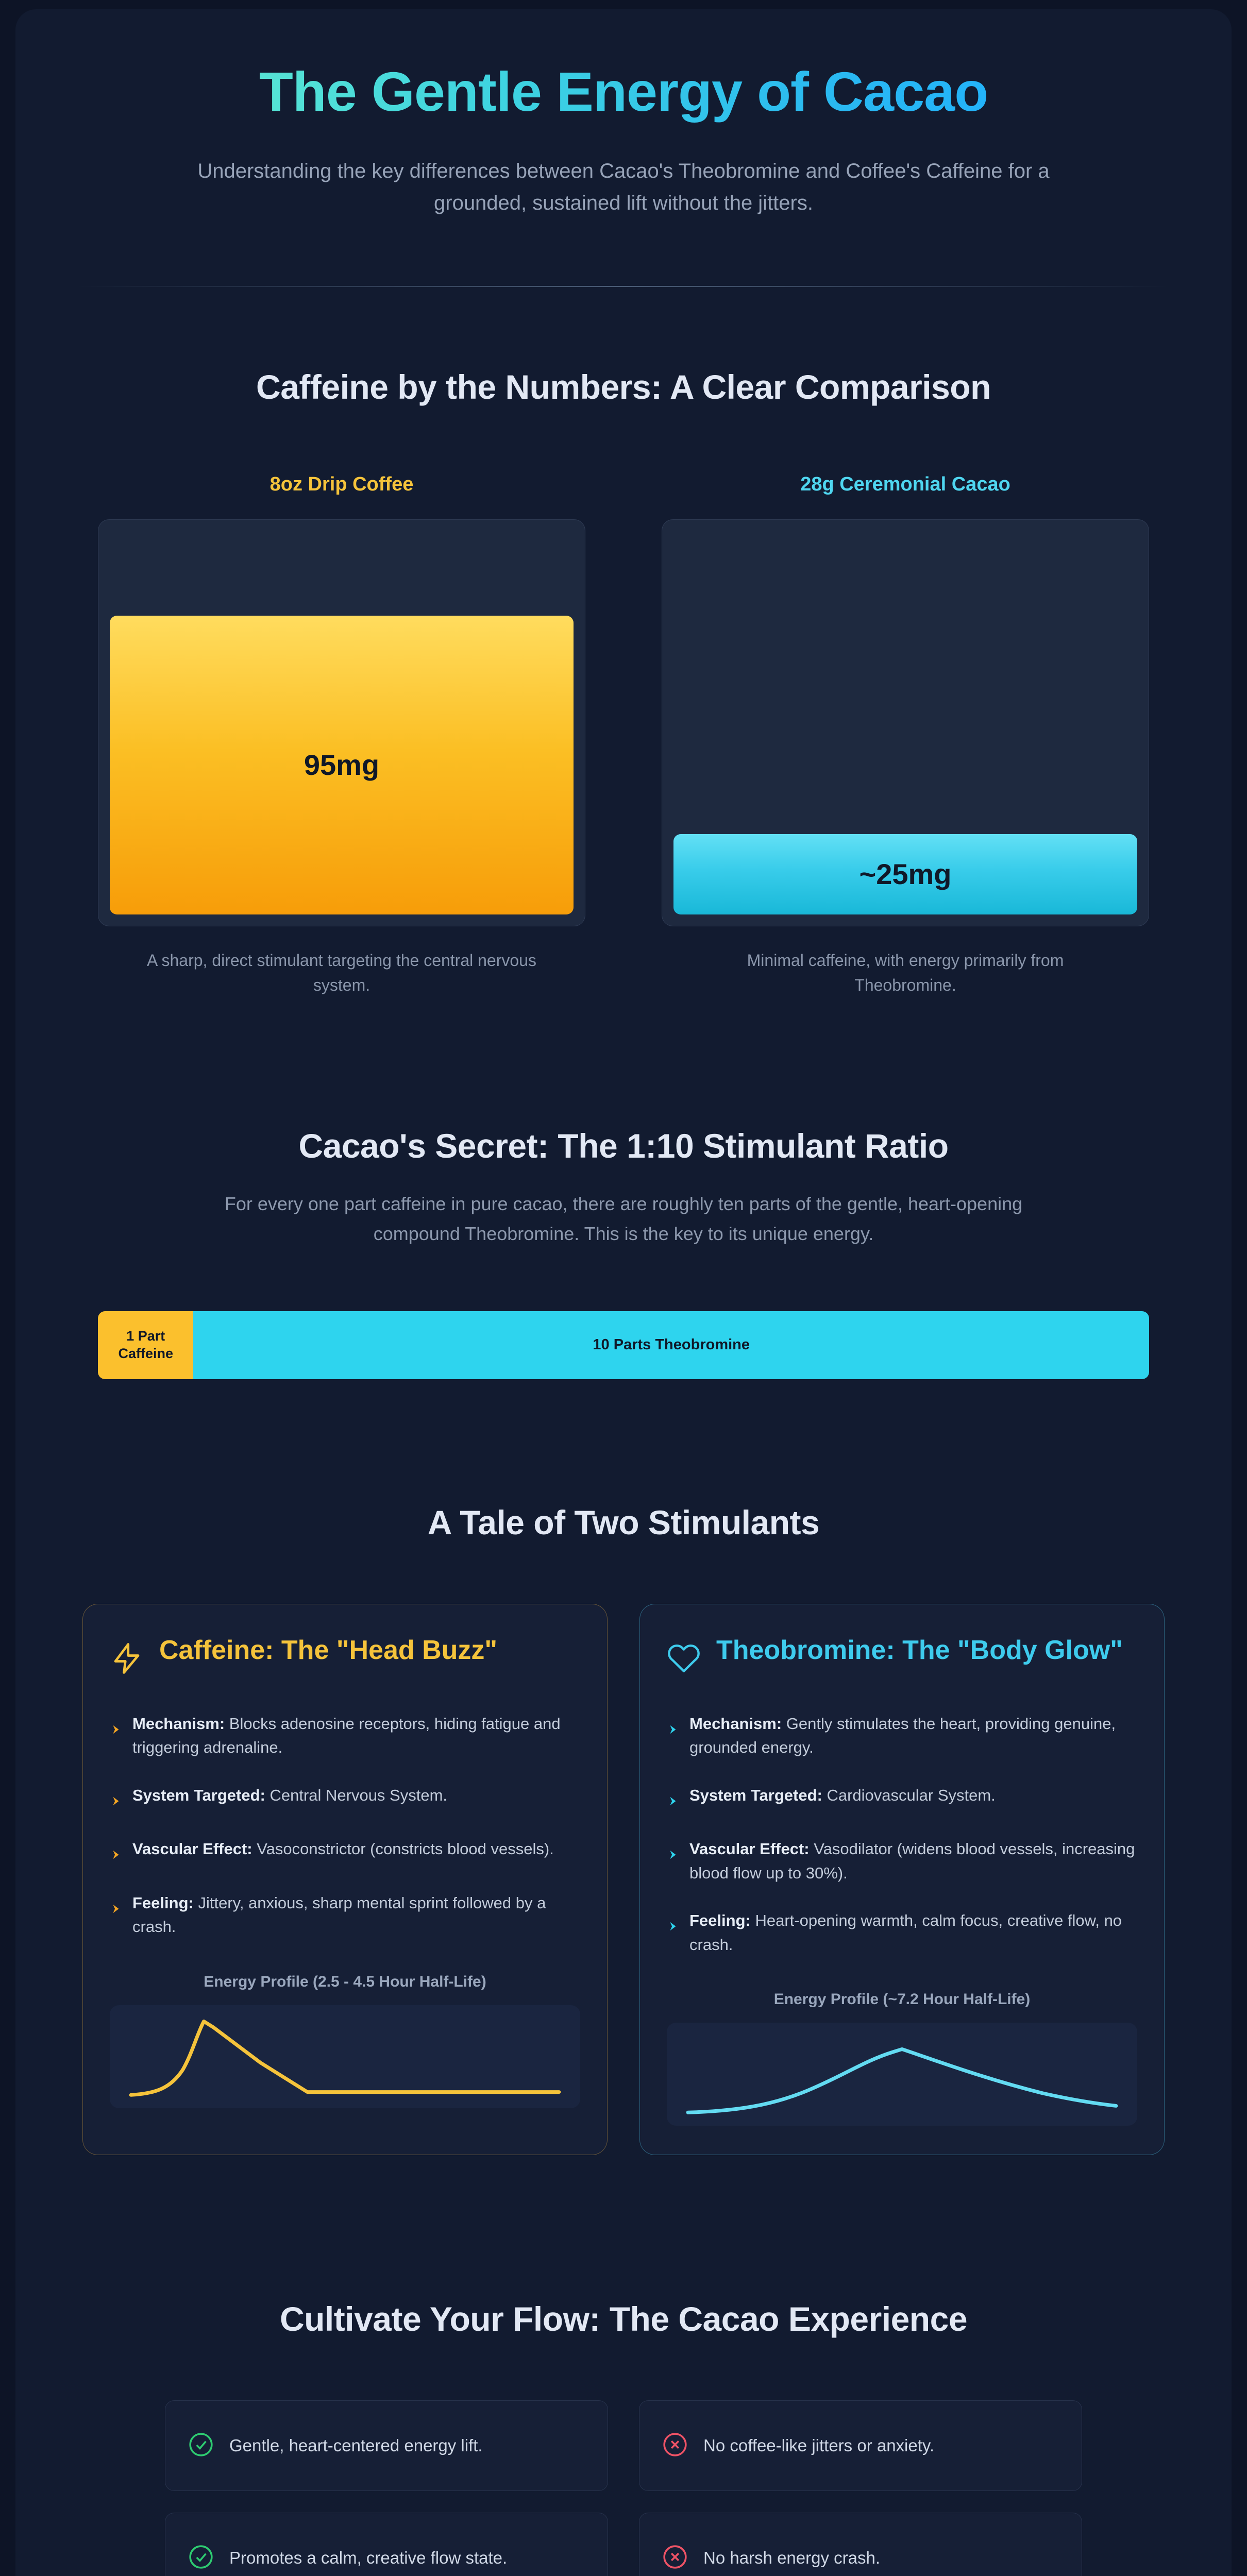 The height and width of the screenshot is (2576, 1247). Describe the element at coordinates (146, 1345) in the screenshot. I see `ratio-segment-caffeine: 1 Part Caffeine` at that location.